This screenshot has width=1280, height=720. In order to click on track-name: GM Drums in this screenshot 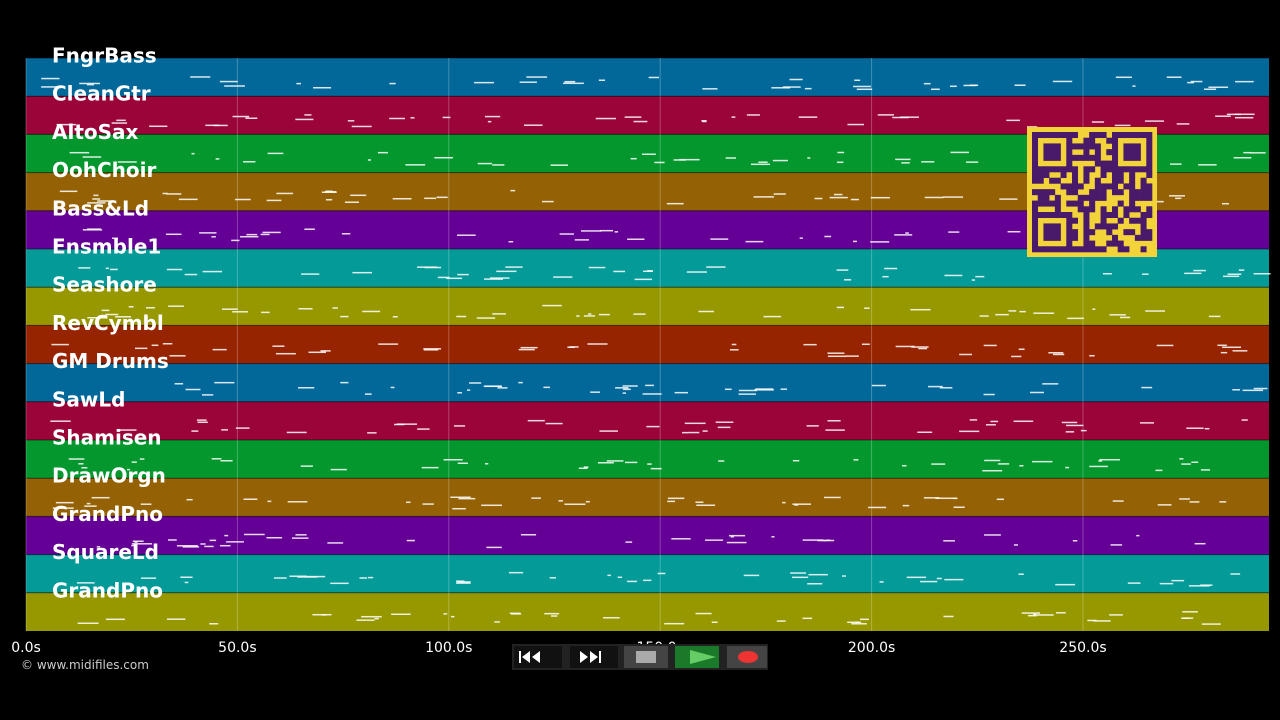, I will do `click(110, 361)`.